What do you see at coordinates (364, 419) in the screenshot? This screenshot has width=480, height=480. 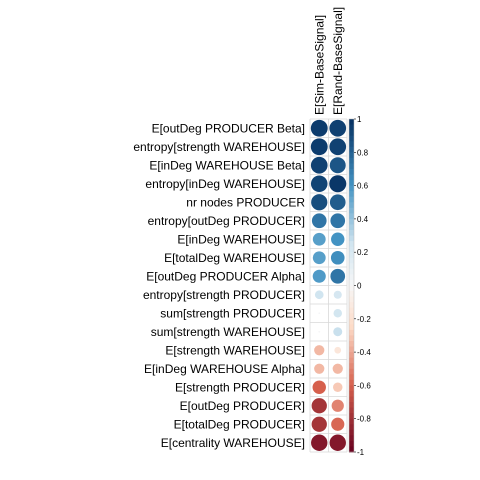 I see `colorbar-tick-label: -0.8` at bounding box center [364, 419].